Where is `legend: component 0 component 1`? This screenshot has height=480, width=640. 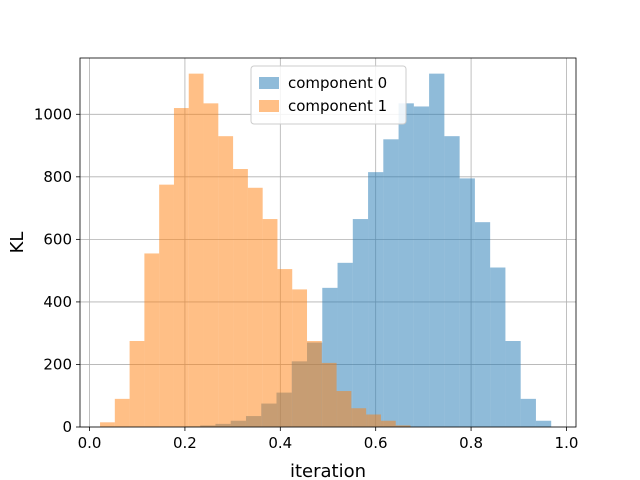 legend: component 0 component 1 is located at coordinates (328, 95).